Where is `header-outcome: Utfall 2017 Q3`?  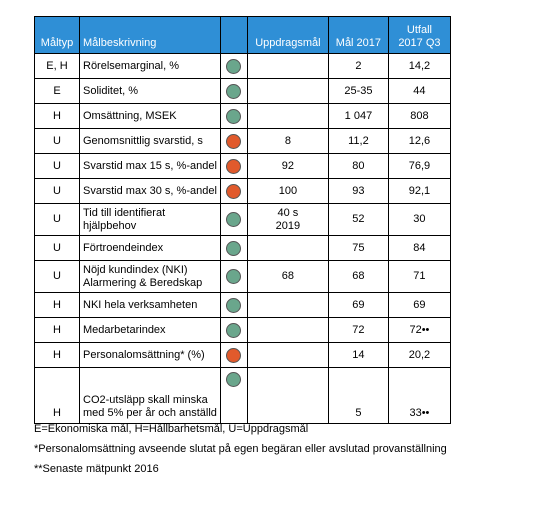
header-outcome: Utfall 2017 Q3 is located at coordinates (419, 35).